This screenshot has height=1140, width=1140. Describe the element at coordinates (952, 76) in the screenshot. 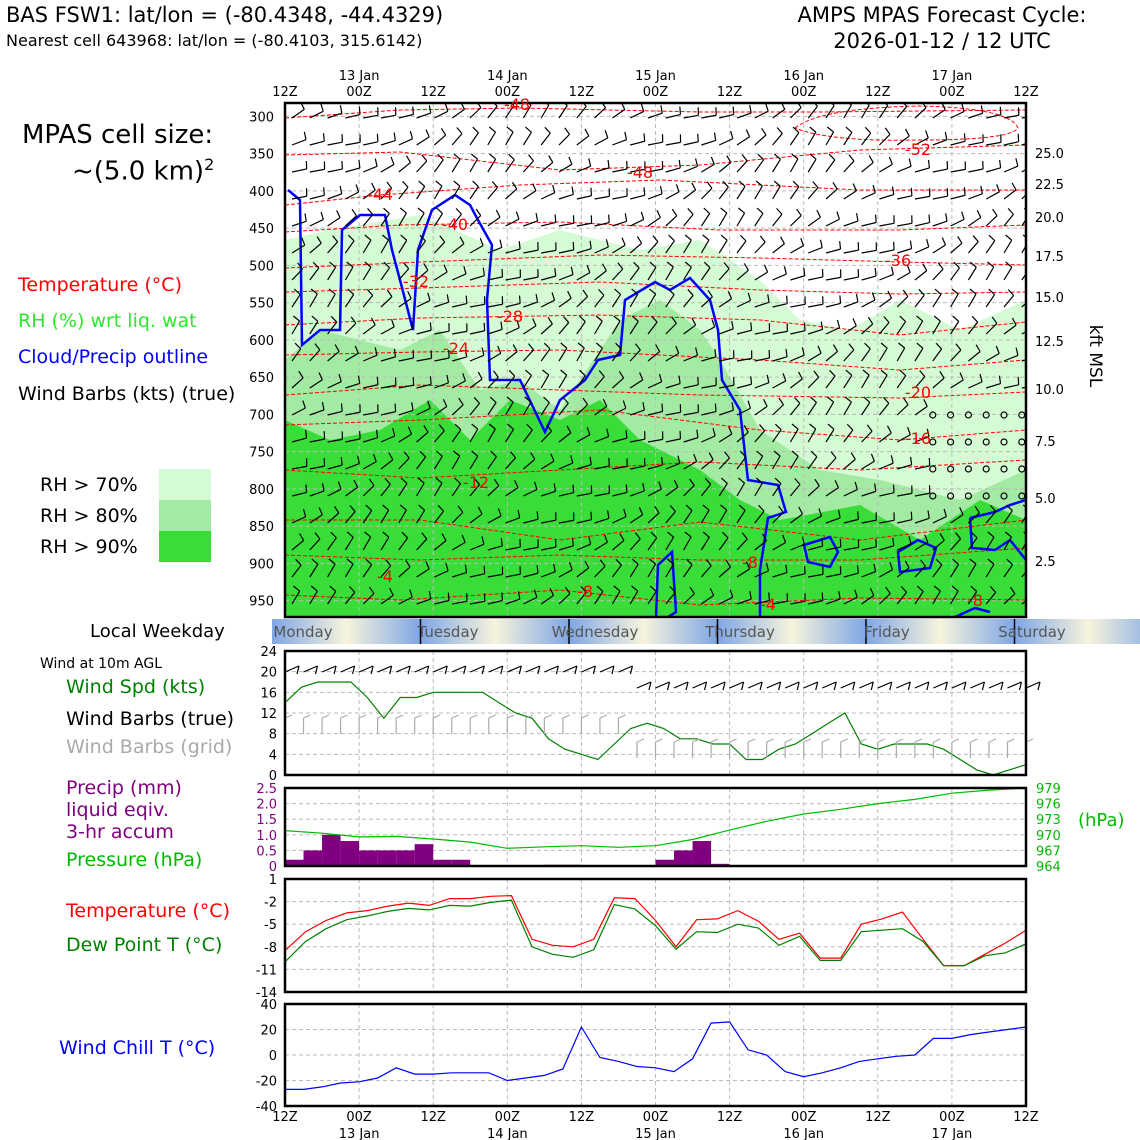

I see `top-date-label: 17 Jan` at that location.